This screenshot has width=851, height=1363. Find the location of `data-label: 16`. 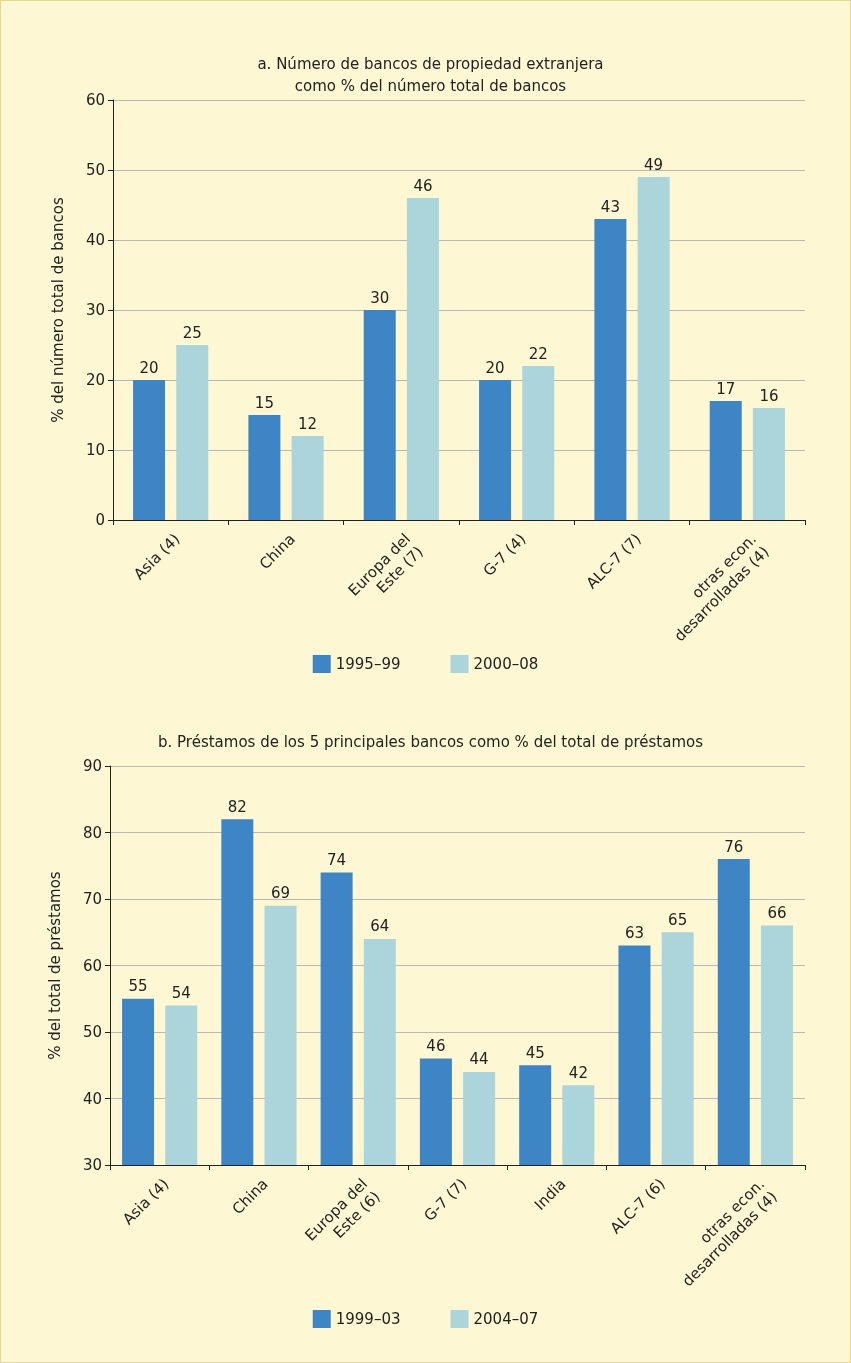

data-label: 16 is located at coordinates (769, 395).